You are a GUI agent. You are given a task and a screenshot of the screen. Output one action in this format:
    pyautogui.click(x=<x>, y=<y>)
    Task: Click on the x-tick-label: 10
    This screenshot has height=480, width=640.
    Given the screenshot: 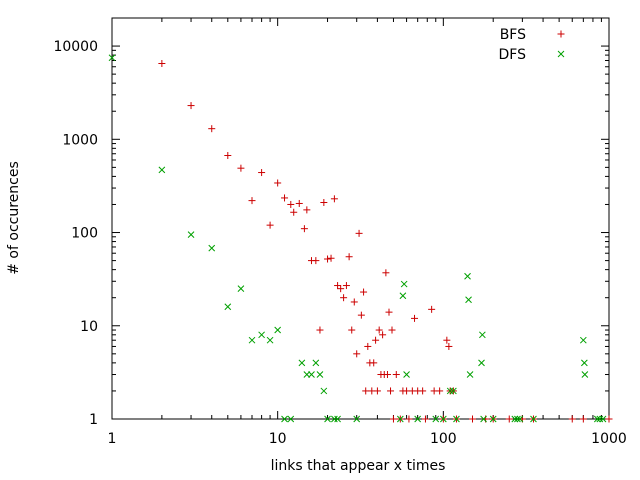 What is the action you would take?
    pyautogui.click(x=278, y=439)
    